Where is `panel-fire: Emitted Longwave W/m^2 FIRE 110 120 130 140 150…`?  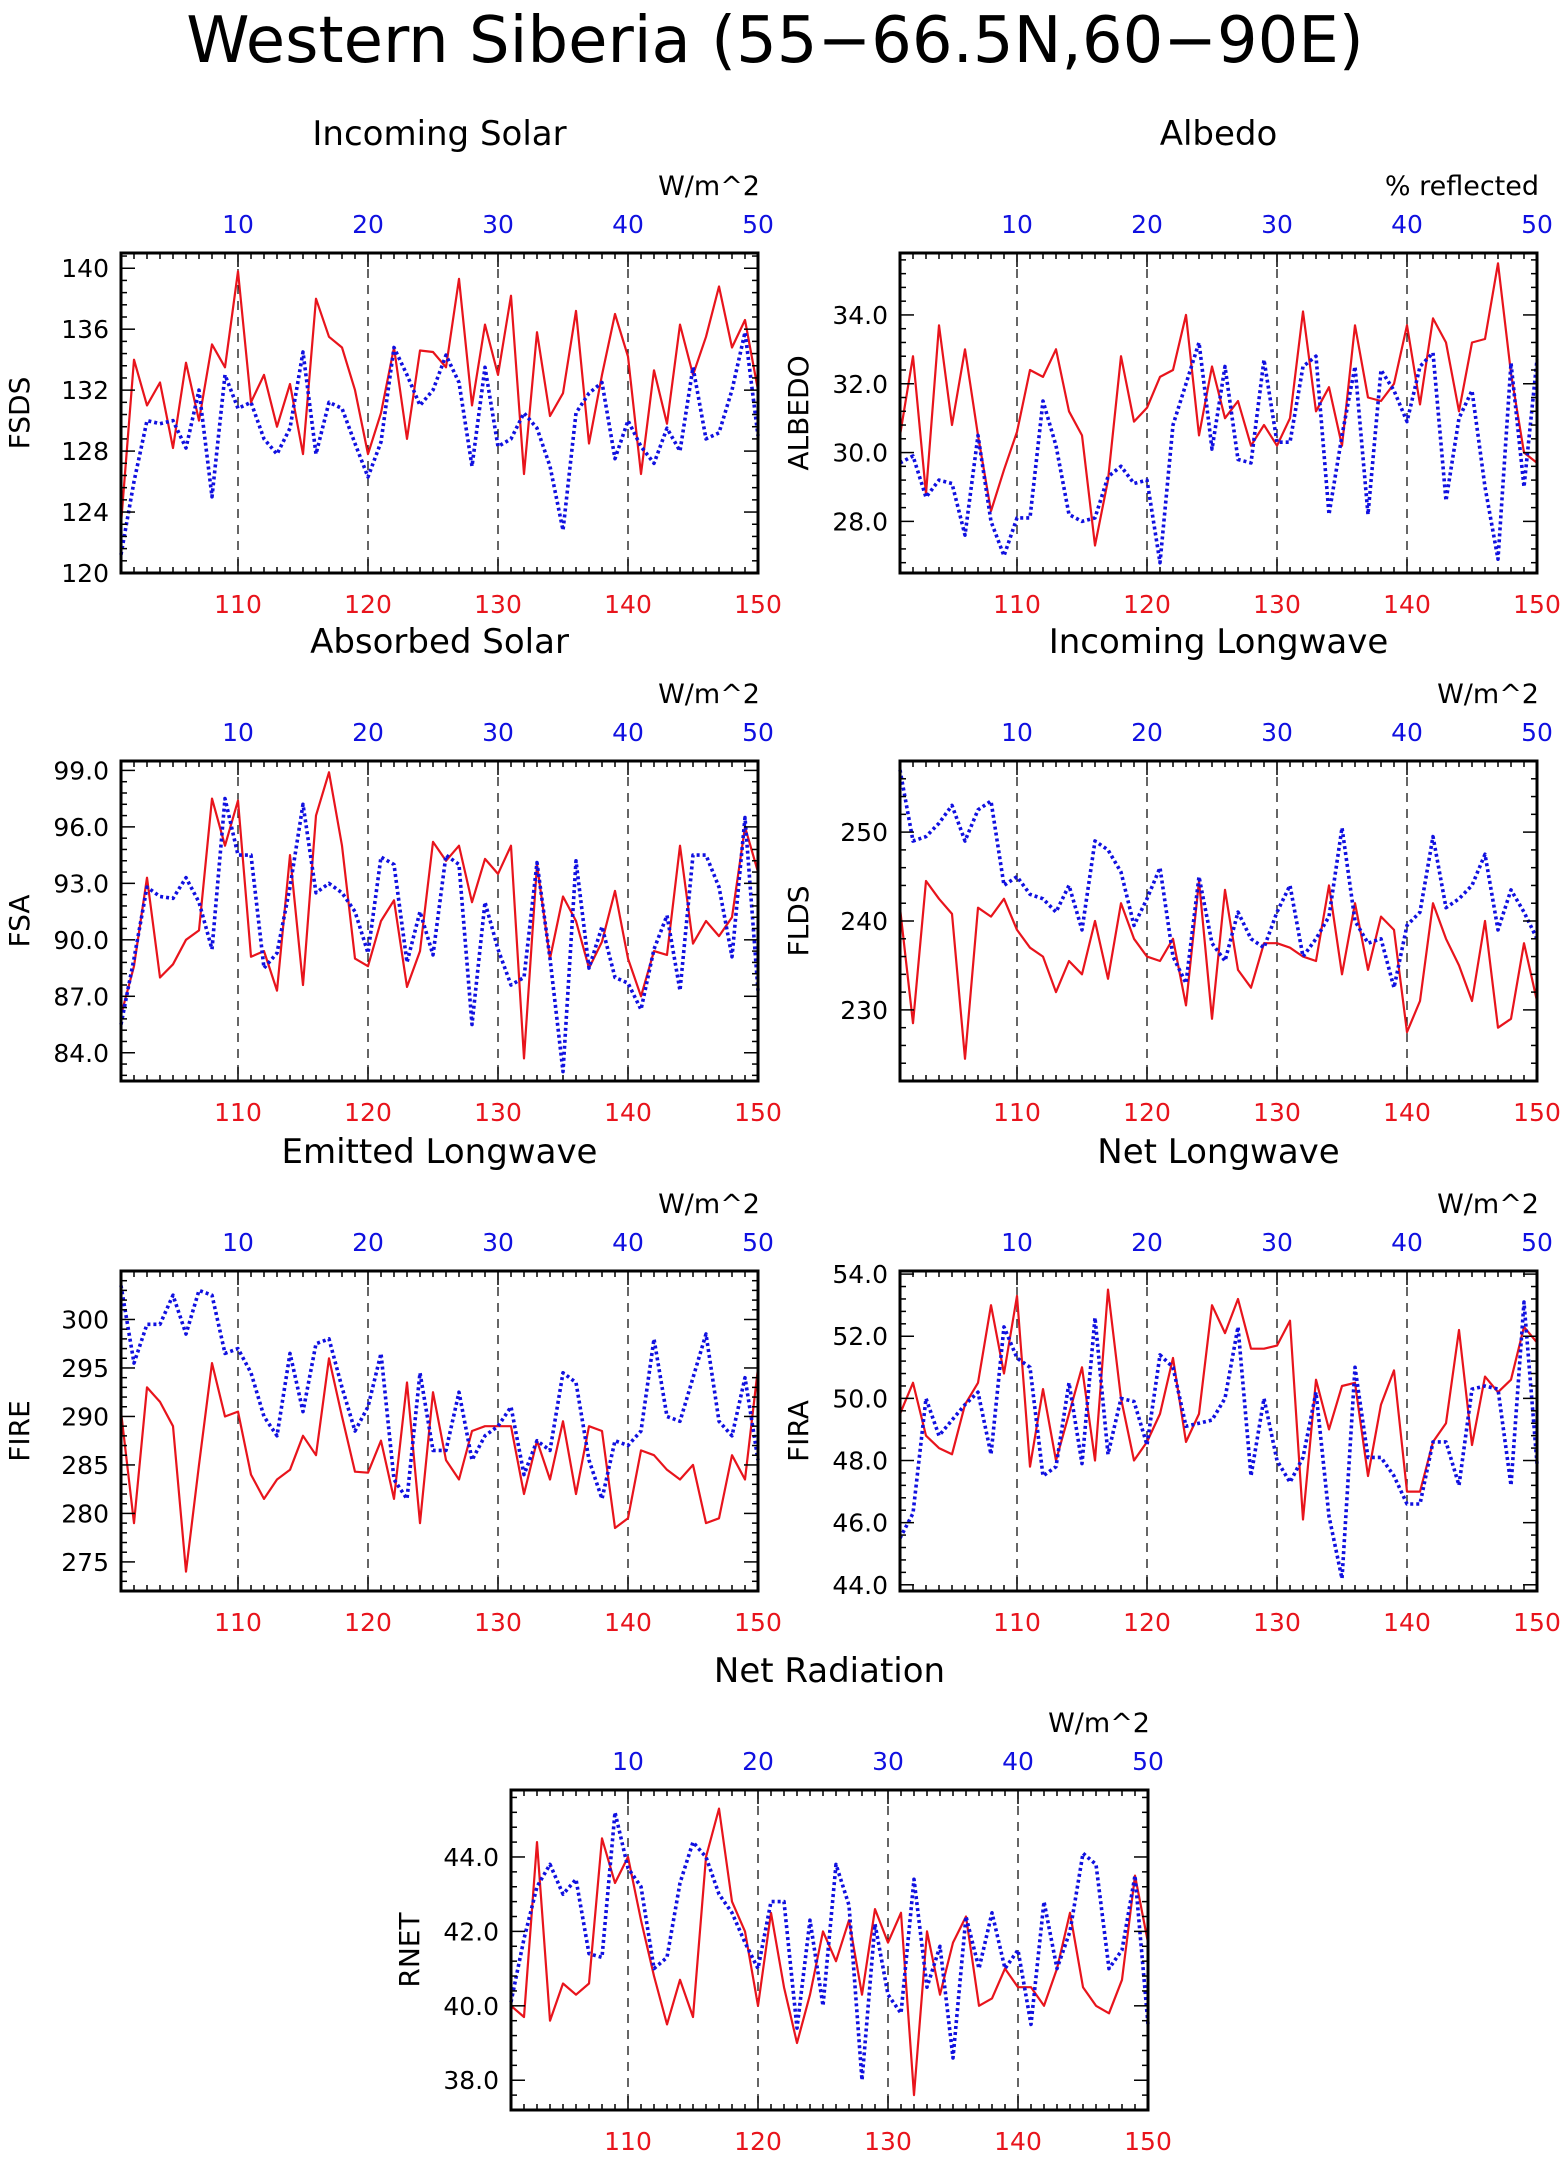 panel-fire: Emitted Longwave W/m^2 FIRE 110 120 130 140 150… is located at coordinates (392, 1384).